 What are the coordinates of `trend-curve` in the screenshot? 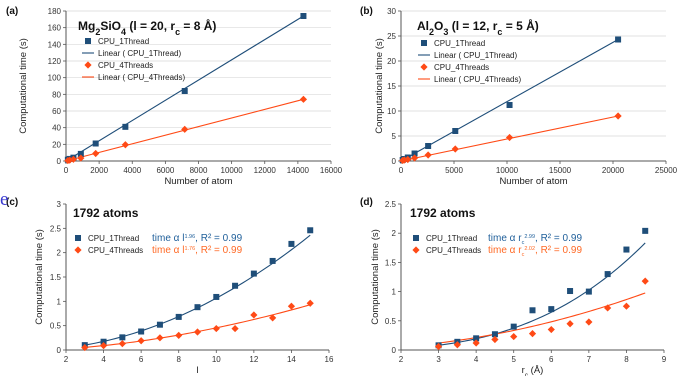 It's located at (542, 318).